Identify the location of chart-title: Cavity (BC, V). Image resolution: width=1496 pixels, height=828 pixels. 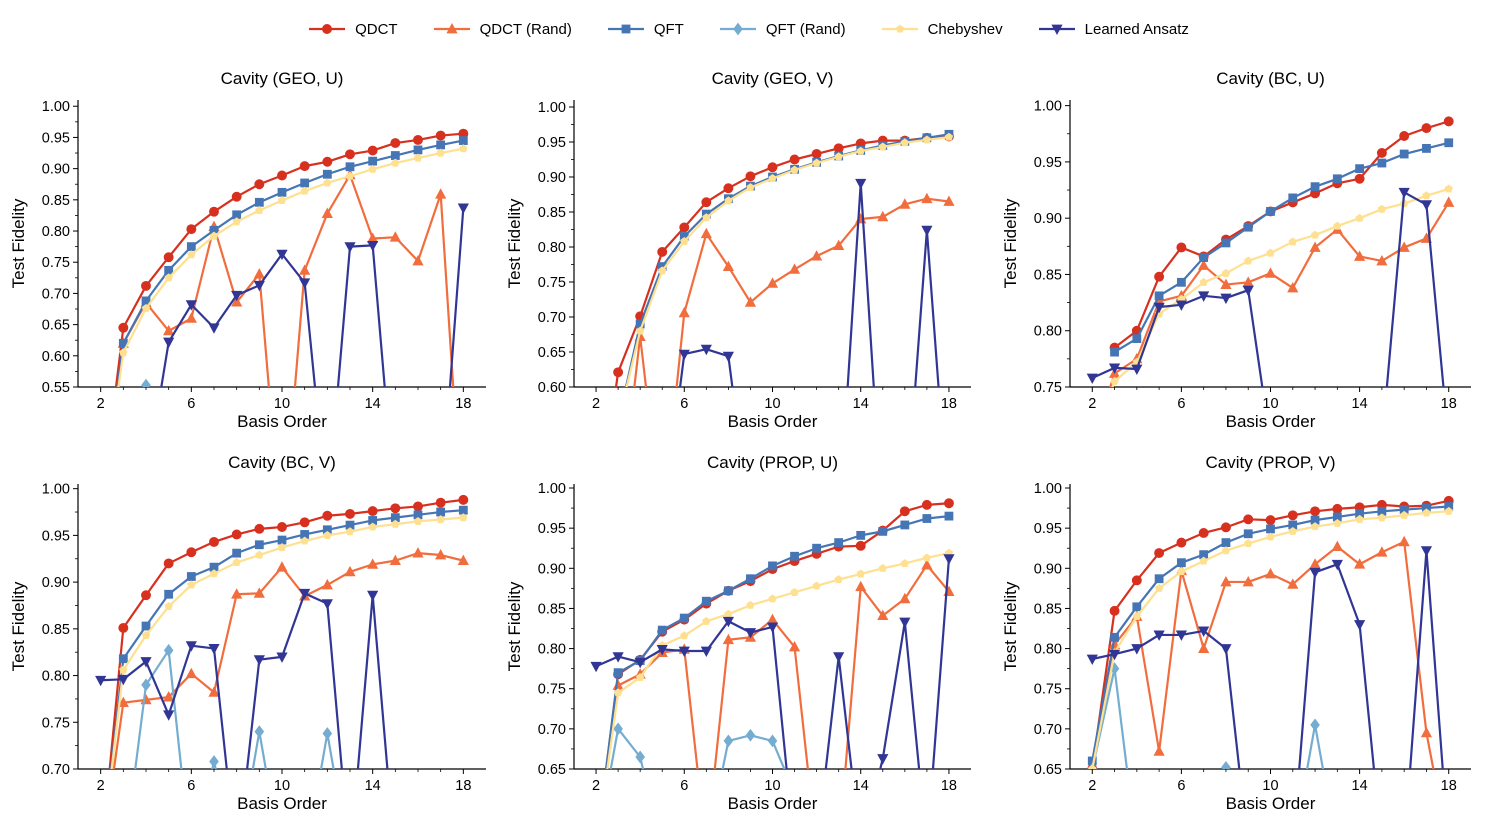
(282, 462).